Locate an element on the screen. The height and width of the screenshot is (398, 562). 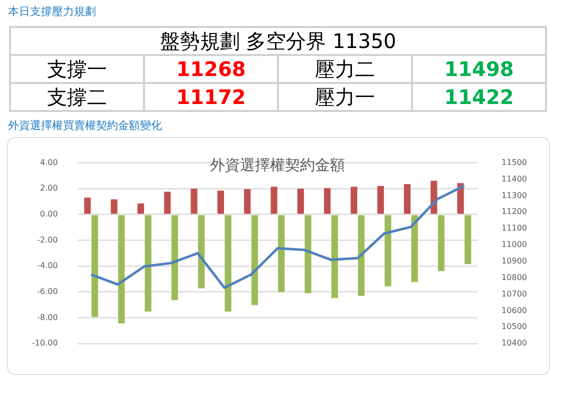
y2-tick-label: 10800 is located at coordinates (515, 277).